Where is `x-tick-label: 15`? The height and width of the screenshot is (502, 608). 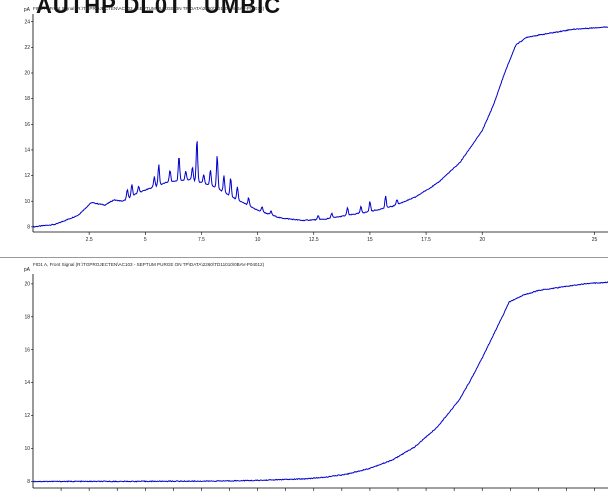 x-tick-label: 15 is located at coordinates (370, 240).